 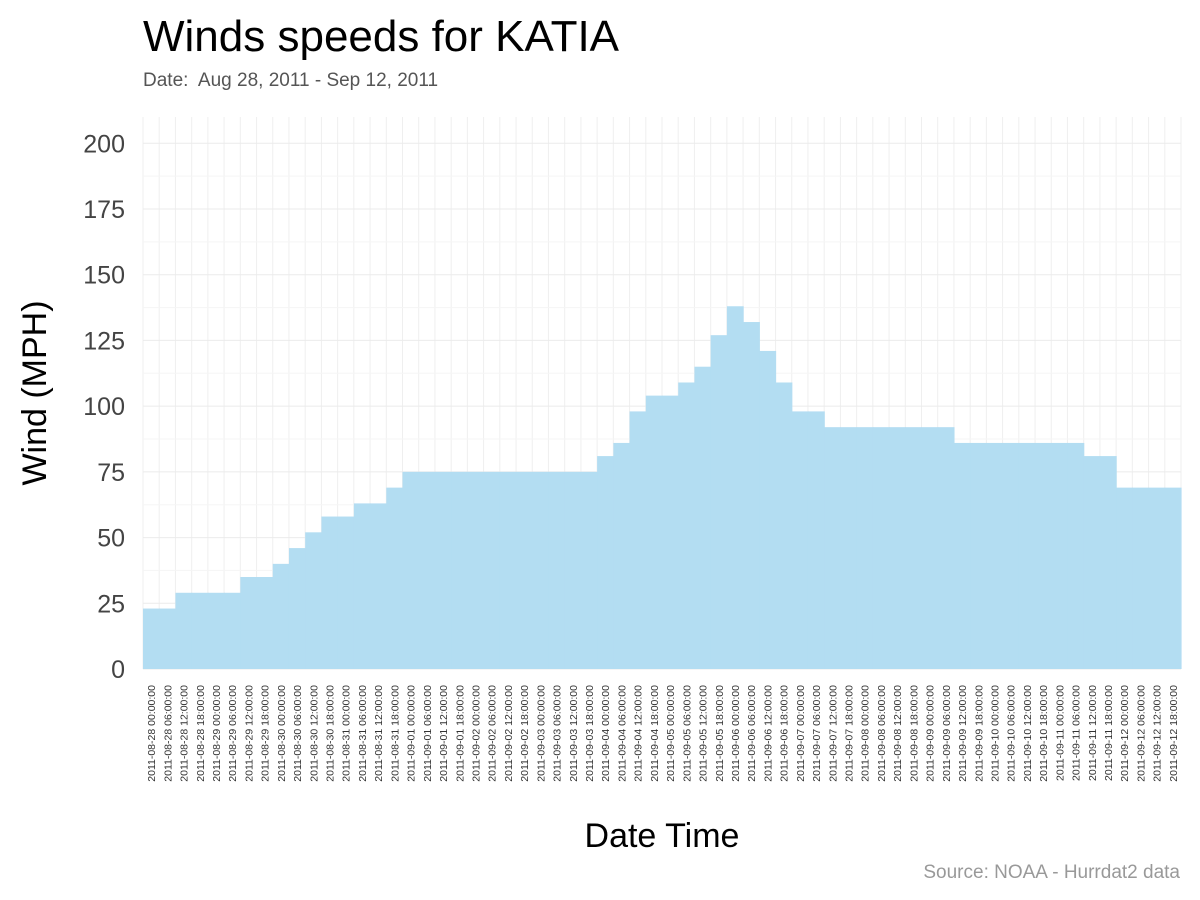 I want to click on x-tick-label: 2011-09-11 06:00:00, so click(x=1077, y=733).